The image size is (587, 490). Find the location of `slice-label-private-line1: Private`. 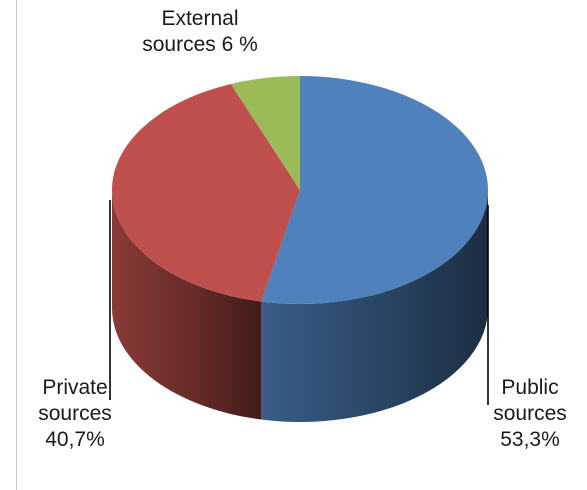

slice-label-private-line1: Private is located at coordinates (75, 387).